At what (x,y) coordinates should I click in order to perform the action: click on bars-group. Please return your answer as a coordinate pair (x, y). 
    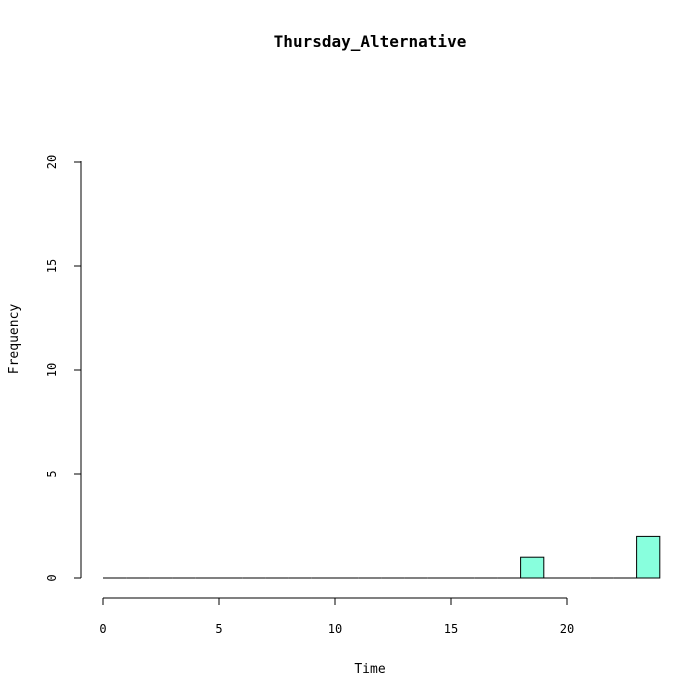
    Looking at the image, I should click on (382, 557).